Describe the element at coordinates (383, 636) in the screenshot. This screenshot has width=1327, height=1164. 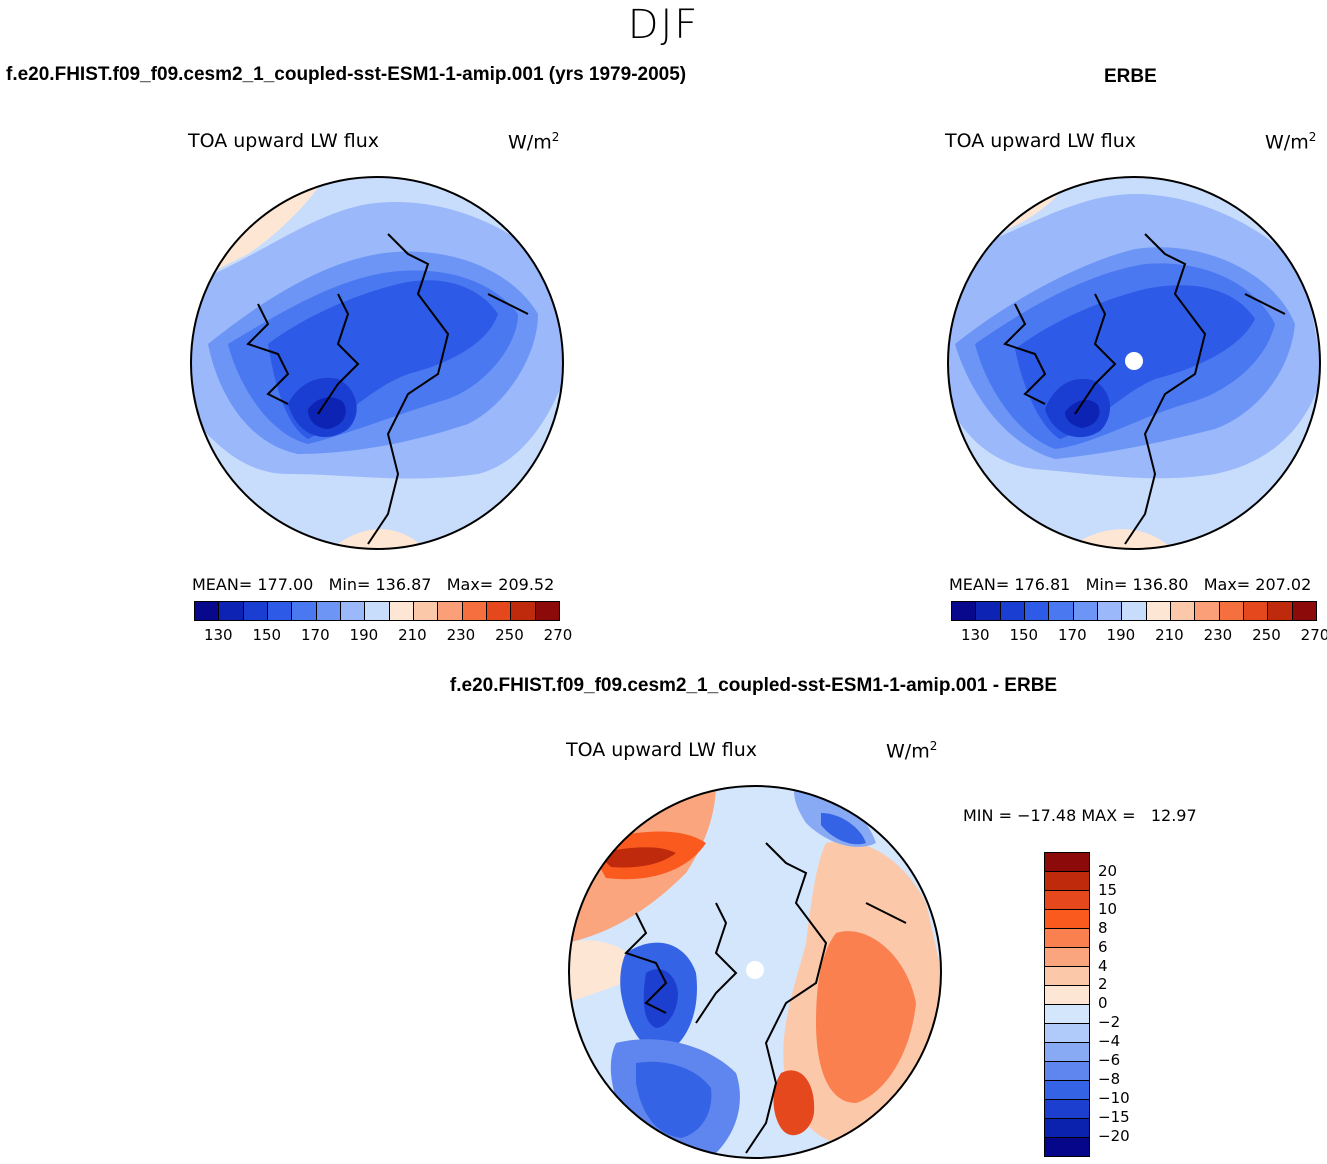
I see `model-colorbar-ticks: 130 150 170 190 210 230 250 270` at that location.